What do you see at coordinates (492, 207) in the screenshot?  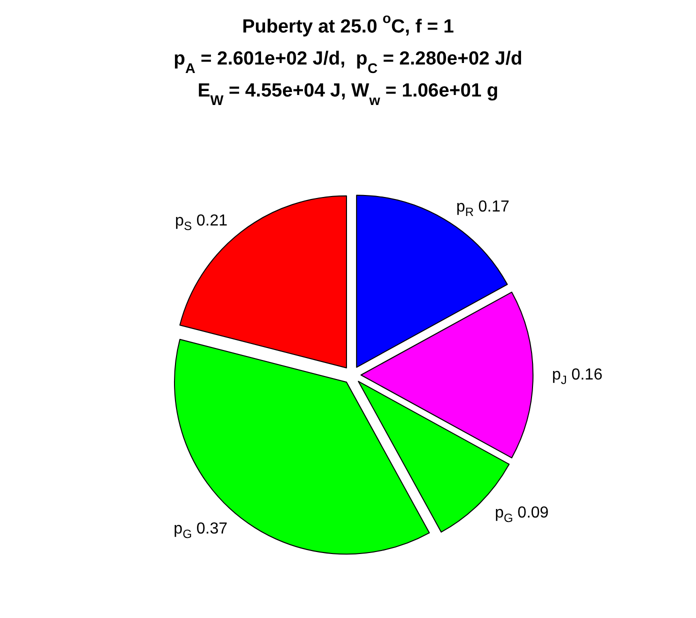 I see `data-label: 0.17` at bounding box center [492, 207].